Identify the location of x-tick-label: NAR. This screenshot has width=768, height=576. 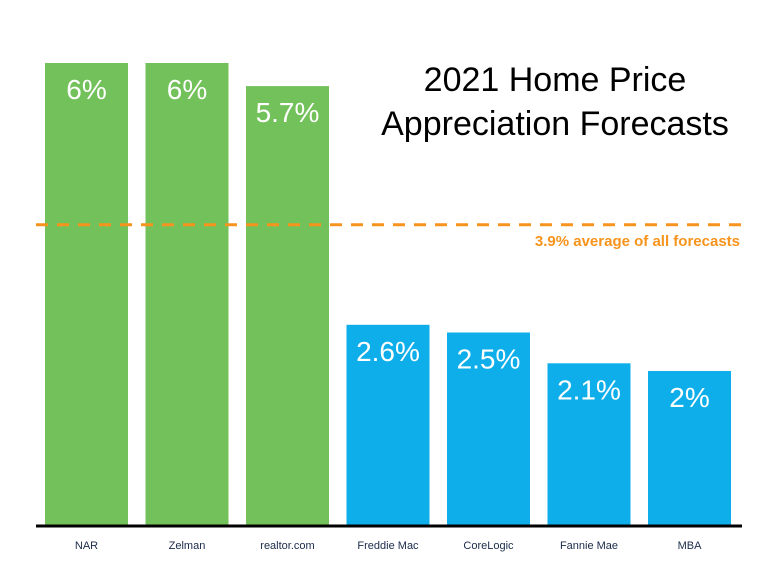
(86, 546).